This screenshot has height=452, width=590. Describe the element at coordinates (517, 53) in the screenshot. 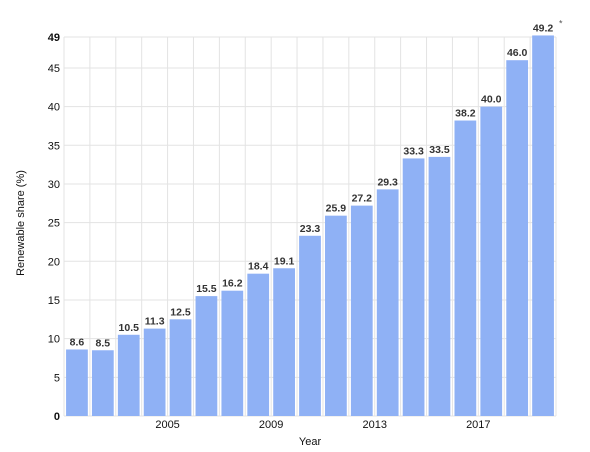

I see `data-label: 46.0` at that location.